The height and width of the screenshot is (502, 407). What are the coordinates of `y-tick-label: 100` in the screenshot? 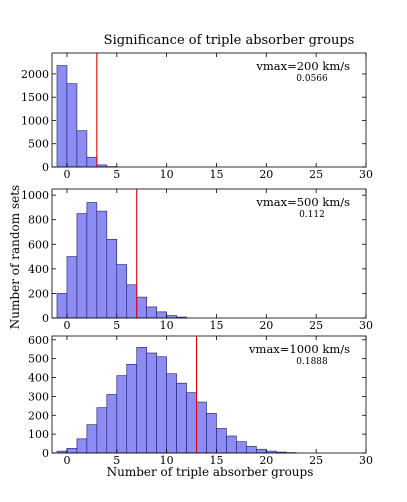 It's located at (38, 434).